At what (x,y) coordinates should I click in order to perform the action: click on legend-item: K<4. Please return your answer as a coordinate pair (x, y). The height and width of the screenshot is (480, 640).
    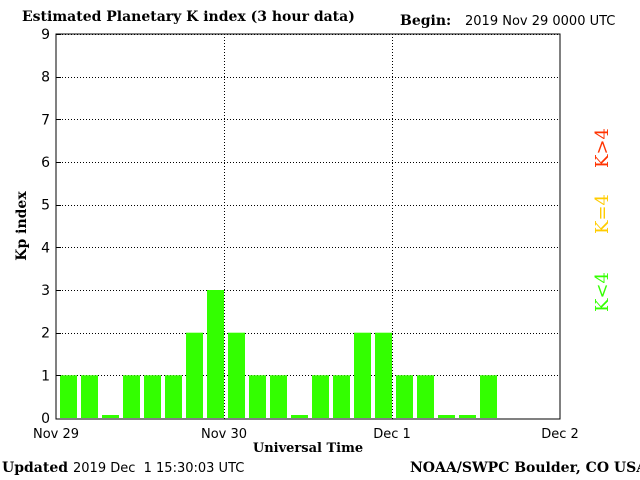
    Looking at the image, I should click on (602, 292).